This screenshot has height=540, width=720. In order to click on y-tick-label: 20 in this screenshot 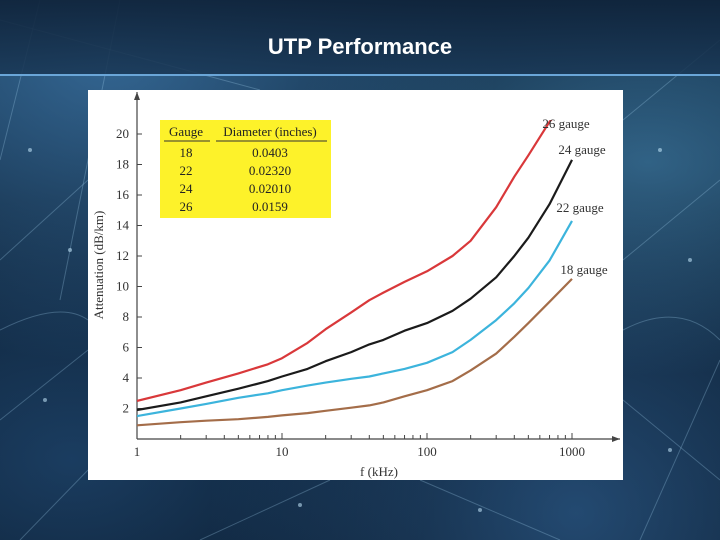, I will do `click(122, 133)`.